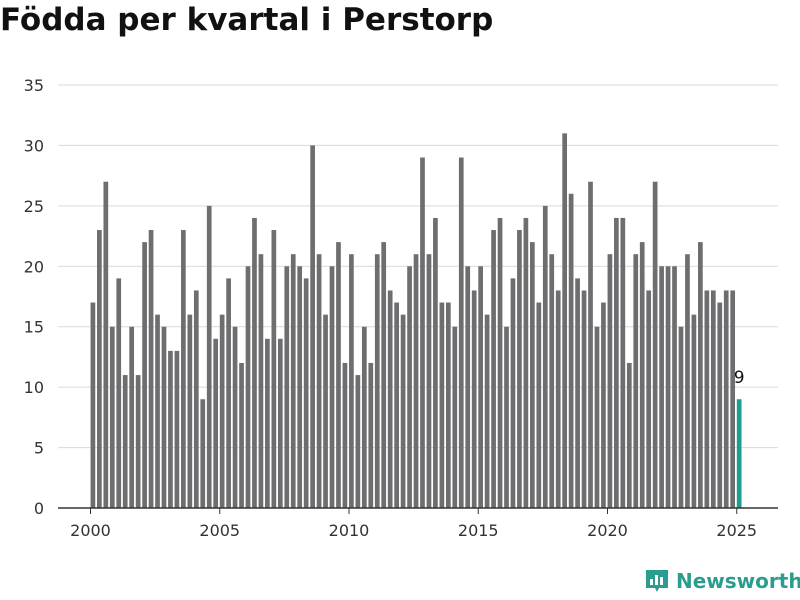 This screenshot has height=600, width=800. What do you see at coordinates (607, 530) in the screenshot?
I see `x-tick-label: 2020` at bounding box center [607, 530].